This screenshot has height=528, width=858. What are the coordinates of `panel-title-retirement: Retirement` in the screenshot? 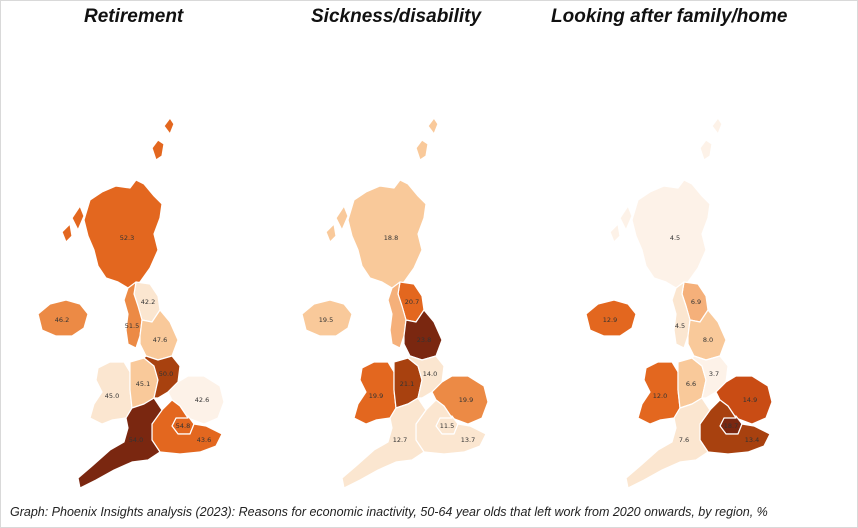 It's located at (134, 16).